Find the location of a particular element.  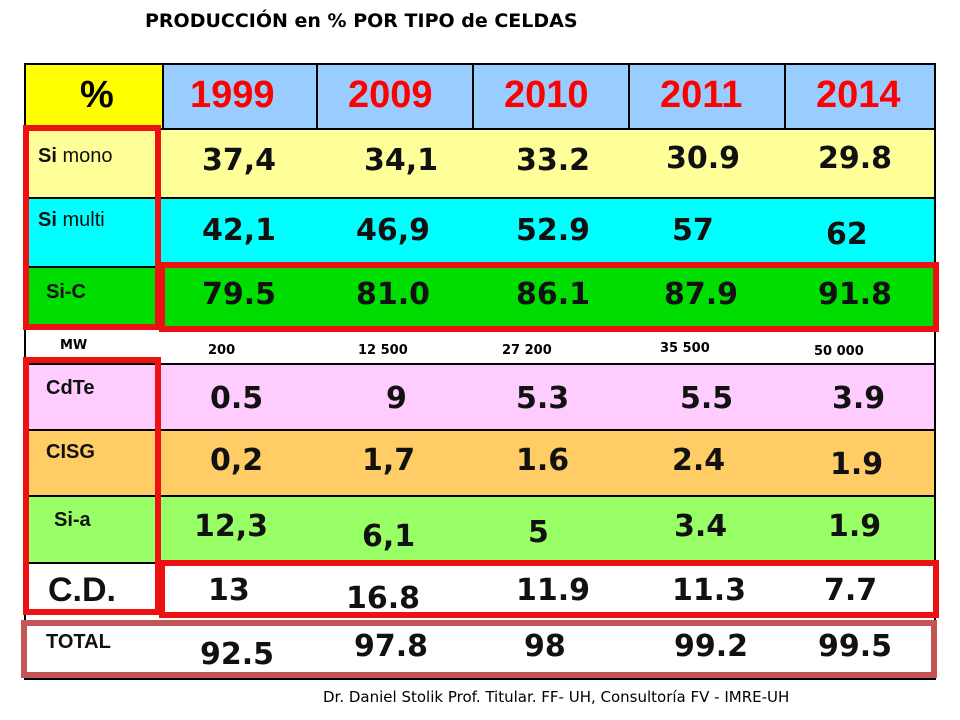

row-label: Si mono is located at coordinates (75, 156).